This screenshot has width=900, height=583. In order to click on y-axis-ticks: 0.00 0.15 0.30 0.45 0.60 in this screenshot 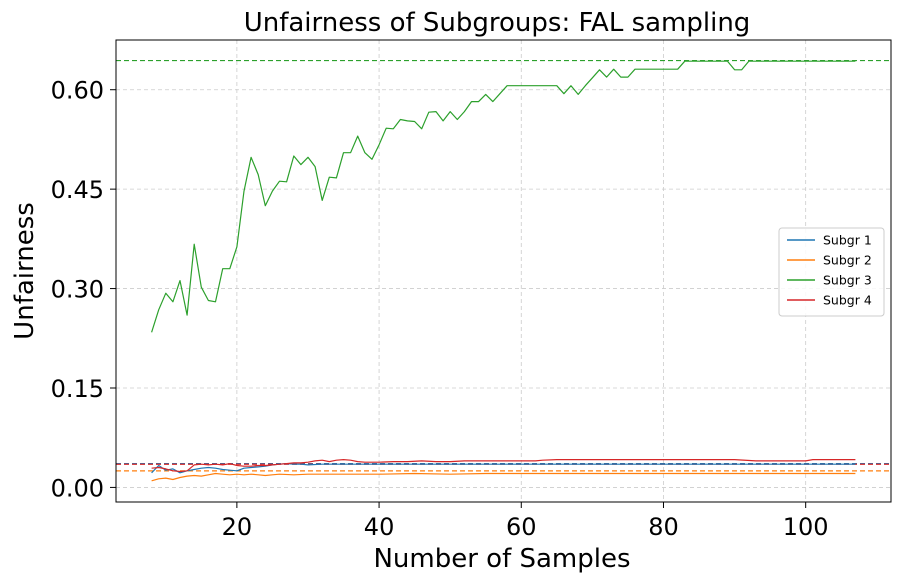, I will do `click(83, 289)`.